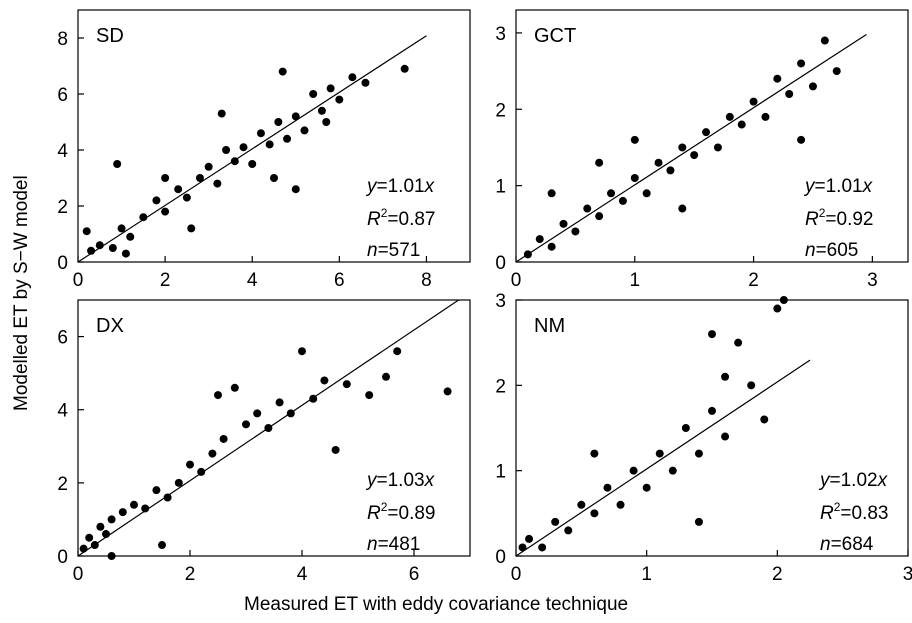 Image resolution: width=912 pixels, height=623 pixels. What do you see at coordinates (393, 250) in the screenshot?
I see `sample-size: n=571` at bounding box center [393, 250].